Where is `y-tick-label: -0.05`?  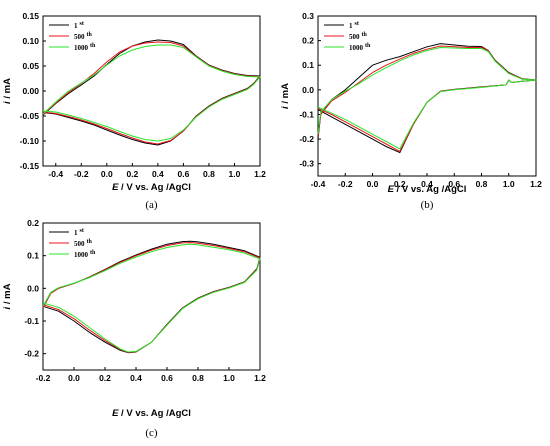
y-tick-label: -0.05 is located at coordinates (30, 116).